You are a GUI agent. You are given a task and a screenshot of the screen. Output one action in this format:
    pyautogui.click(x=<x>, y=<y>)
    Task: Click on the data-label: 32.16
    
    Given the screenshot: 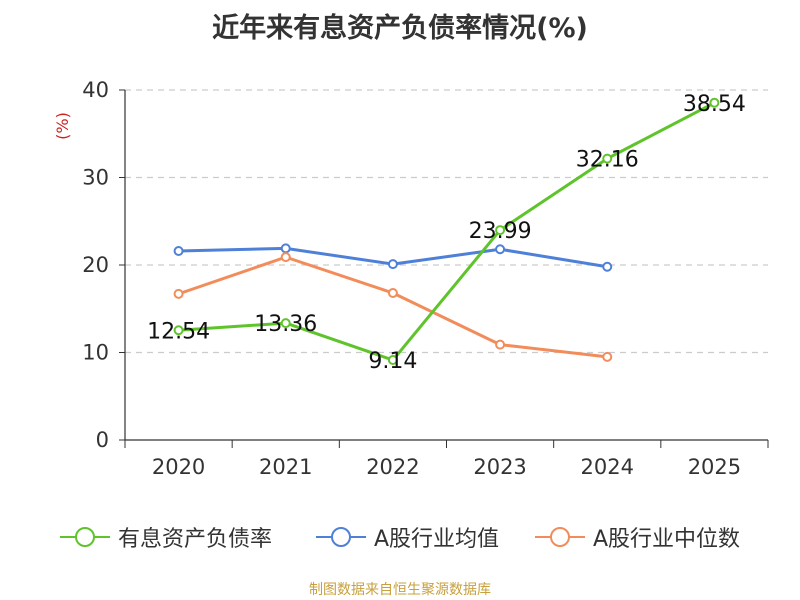 What is the action you would take?
    pyautogui.click(x=607, y=160)
    